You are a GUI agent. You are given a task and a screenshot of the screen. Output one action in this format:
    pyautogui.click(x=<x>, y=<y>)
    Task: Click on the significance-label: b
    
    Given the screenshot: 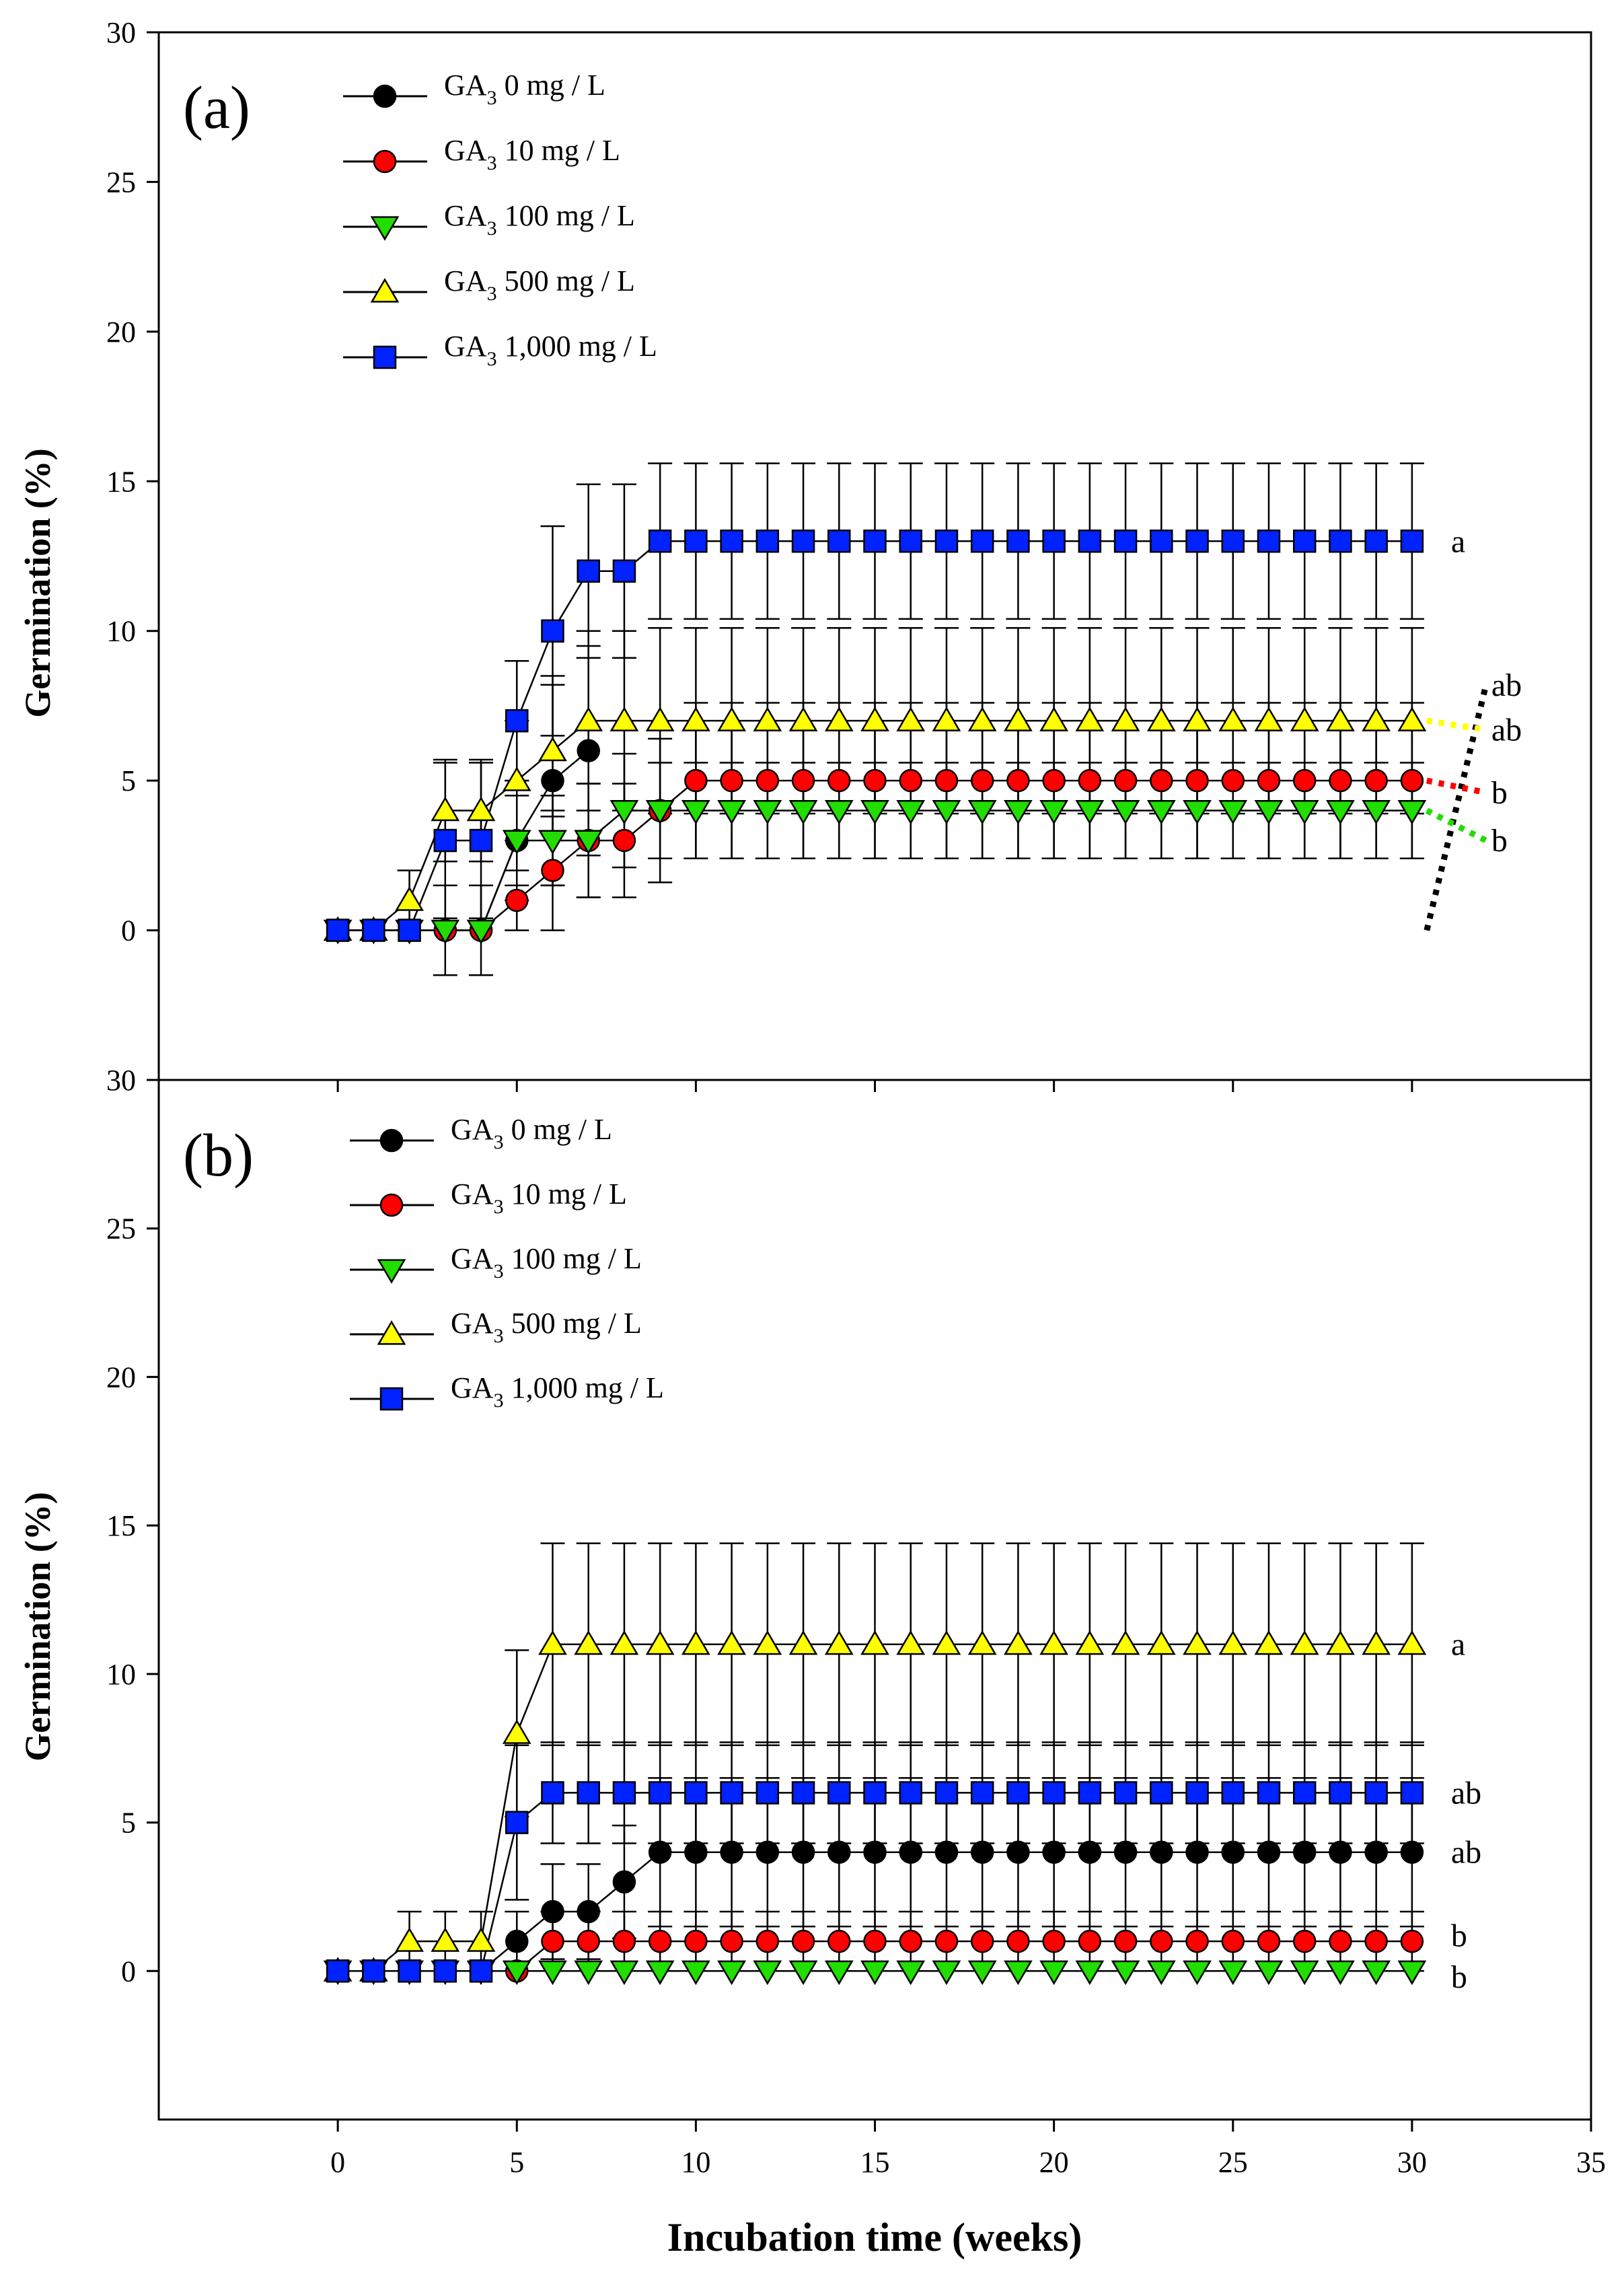 What is the action you would take?
    pyautogui.click(x=1459, y=1977)
    